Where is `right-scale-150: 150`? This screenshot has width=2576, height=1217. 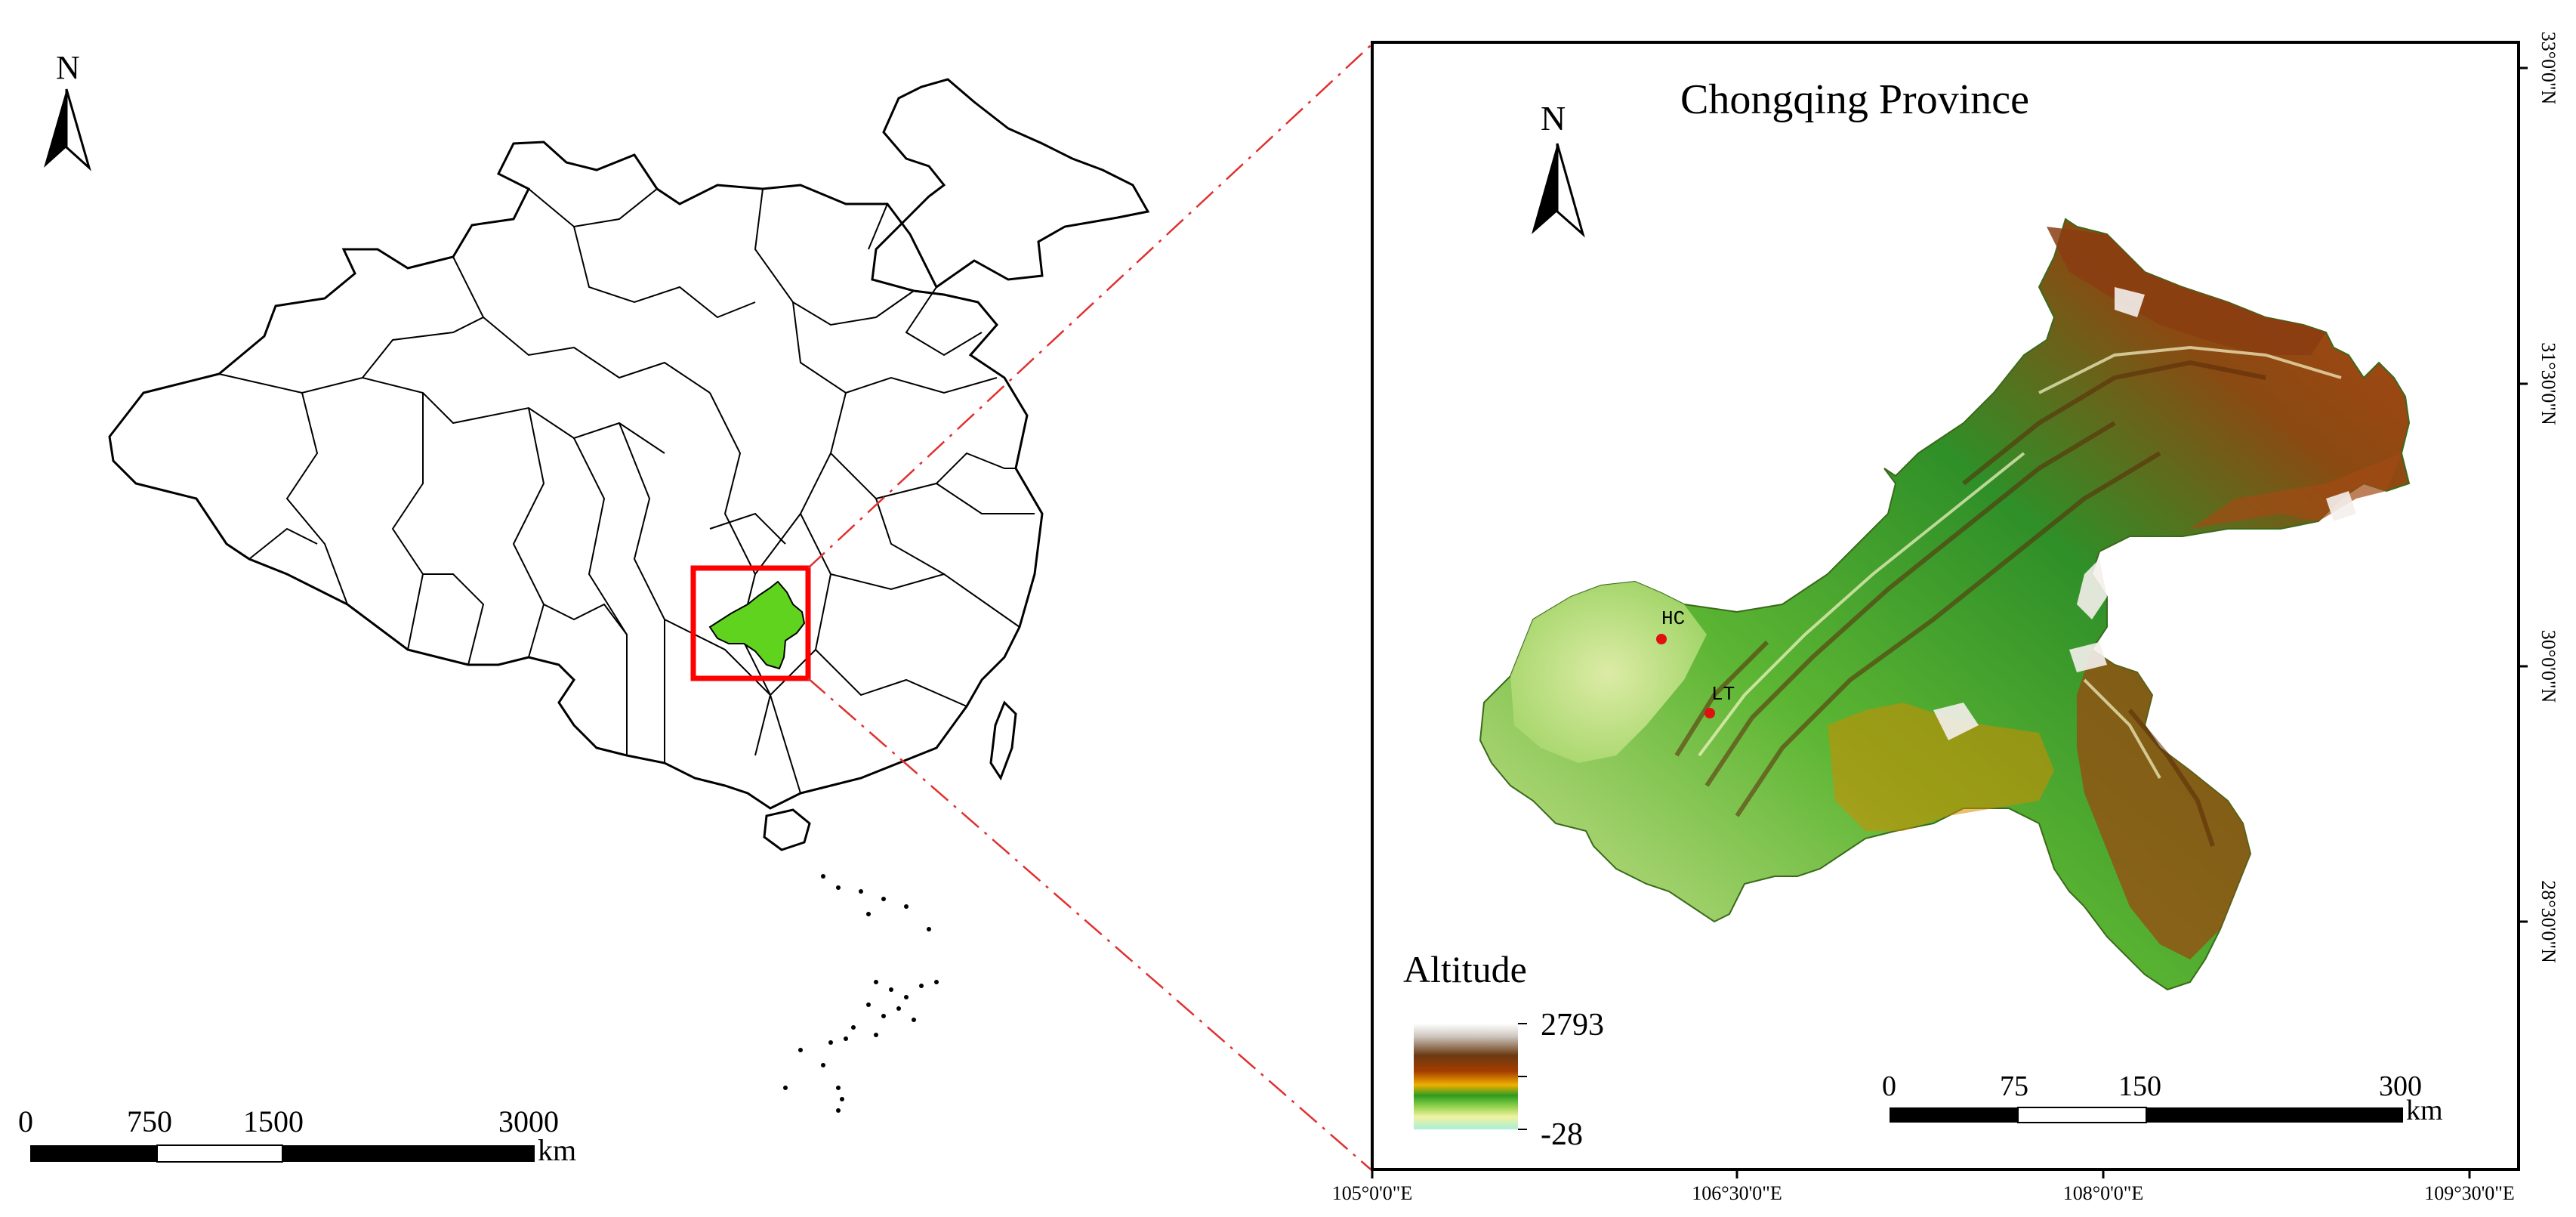
right-scale-150: 150 is located at coordinates (2139, 1086).